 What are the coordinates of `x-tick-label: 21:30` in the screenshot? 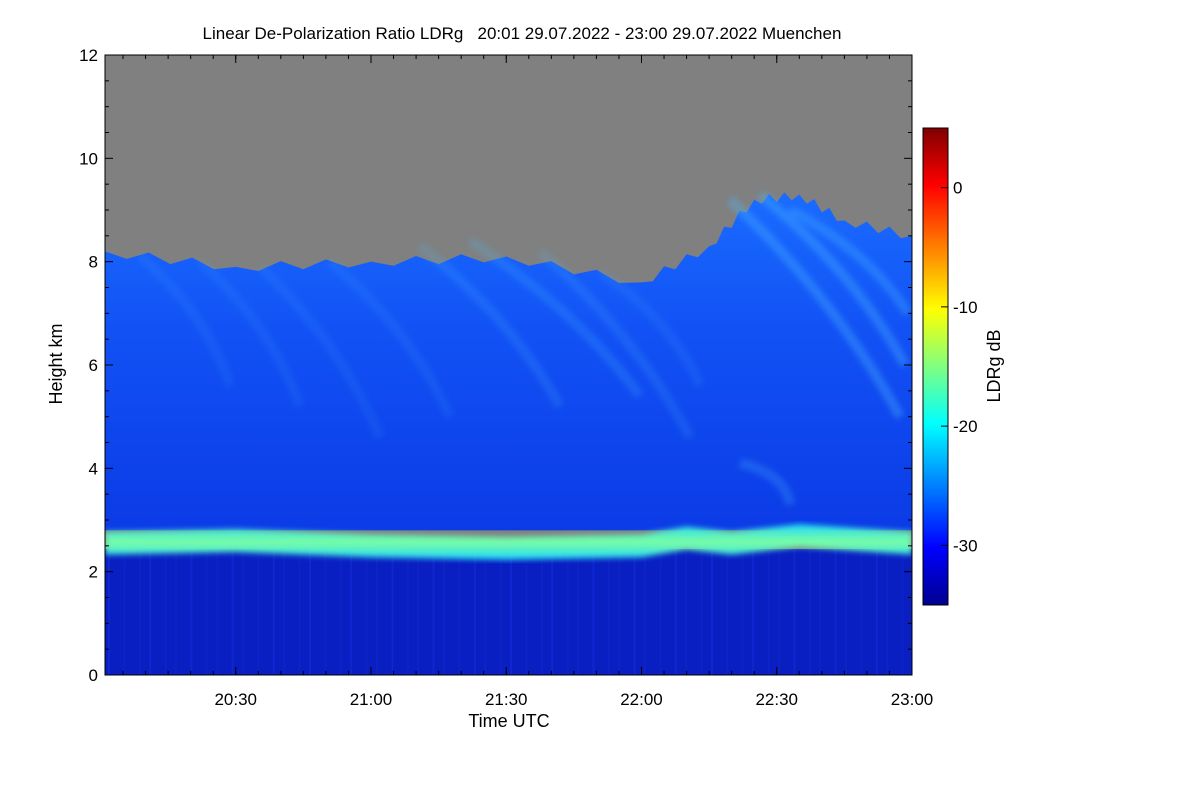 It's located at (506, 699).